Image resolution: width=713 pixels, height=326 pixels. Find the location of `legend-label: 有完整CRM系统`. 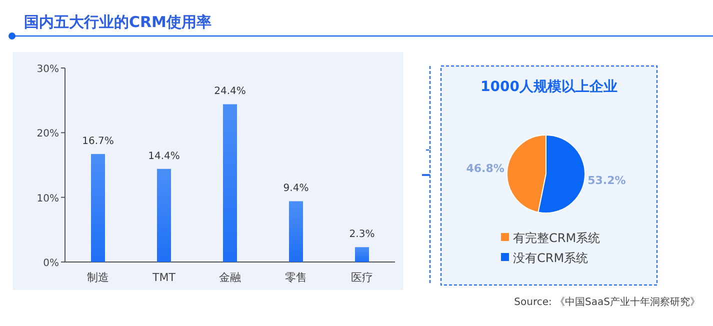

legend-label: 有完整CRM系统 is located at coordinates (556, 238).